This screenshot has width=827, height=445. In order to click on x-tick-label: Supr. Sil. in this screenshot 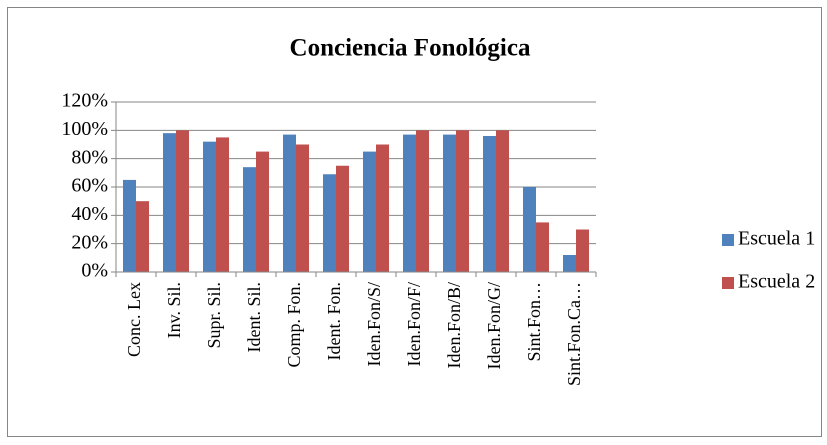, I will do `click(214, 315)`.